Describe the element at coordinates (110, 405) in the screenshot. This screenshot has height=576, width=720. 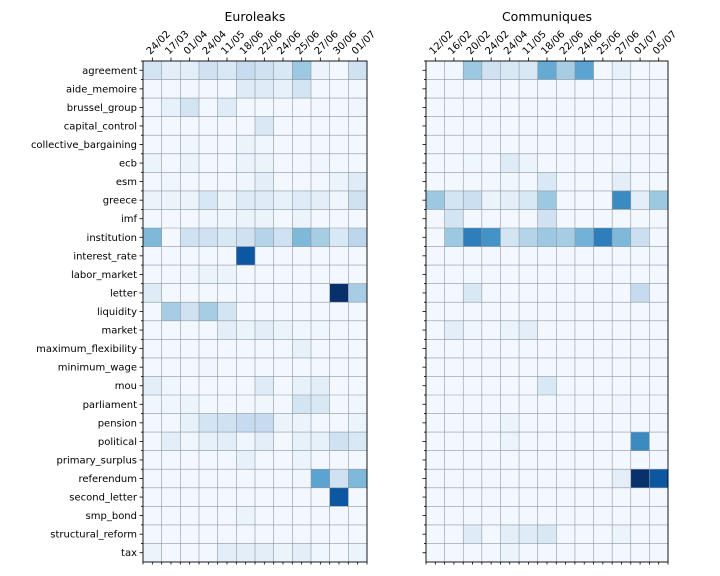
I see `euroleaks-y-tick-label: parliament` at that location.